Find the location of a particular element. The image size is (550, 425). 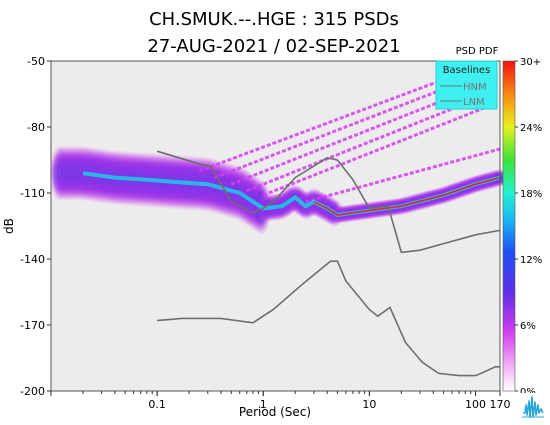

colorbar is located at coordinates (509, 226).